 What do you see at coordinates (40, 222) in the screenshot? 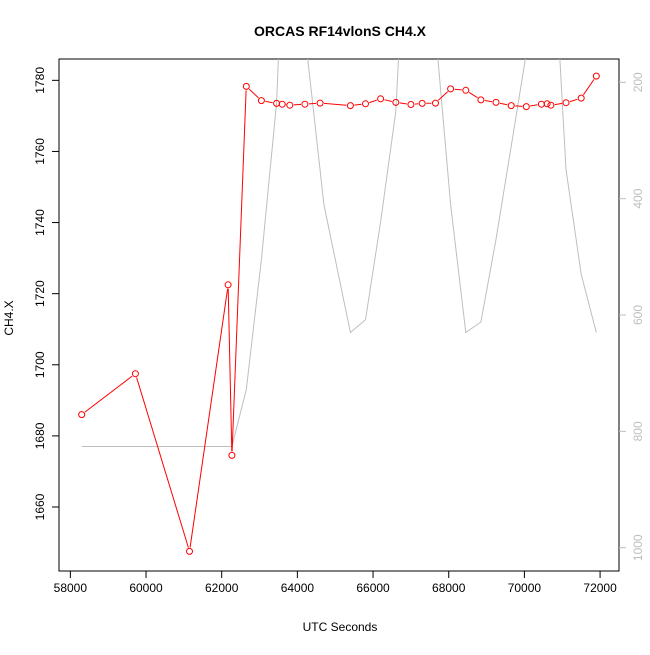
I see `y-tick-label-4: 1740` at bounding box center [40, 222].